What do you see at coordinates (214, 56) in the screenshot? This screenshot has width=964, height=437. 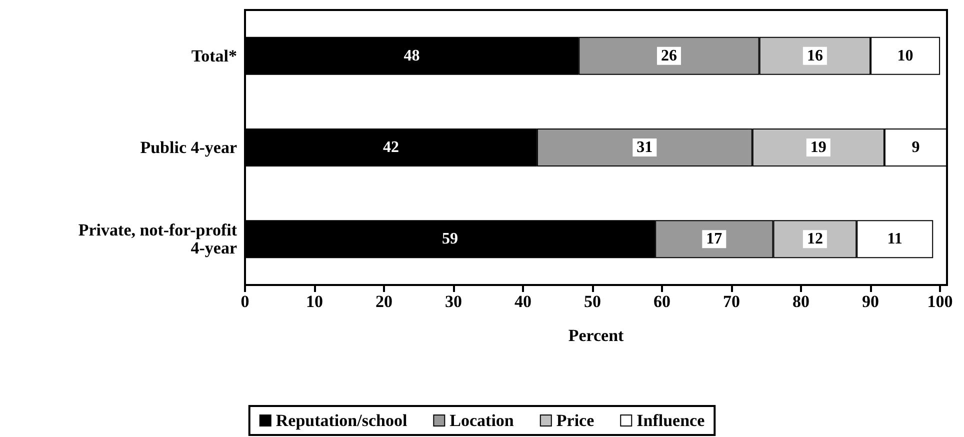 I see `y-tick-label: Total*` at bounding box center [214, 56].